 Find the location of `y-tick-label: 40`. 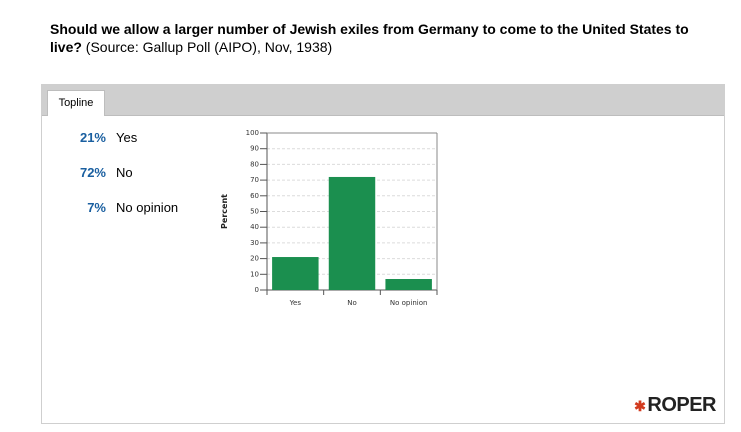

y-tick-label: 40 is located at coordinates (254, 227).